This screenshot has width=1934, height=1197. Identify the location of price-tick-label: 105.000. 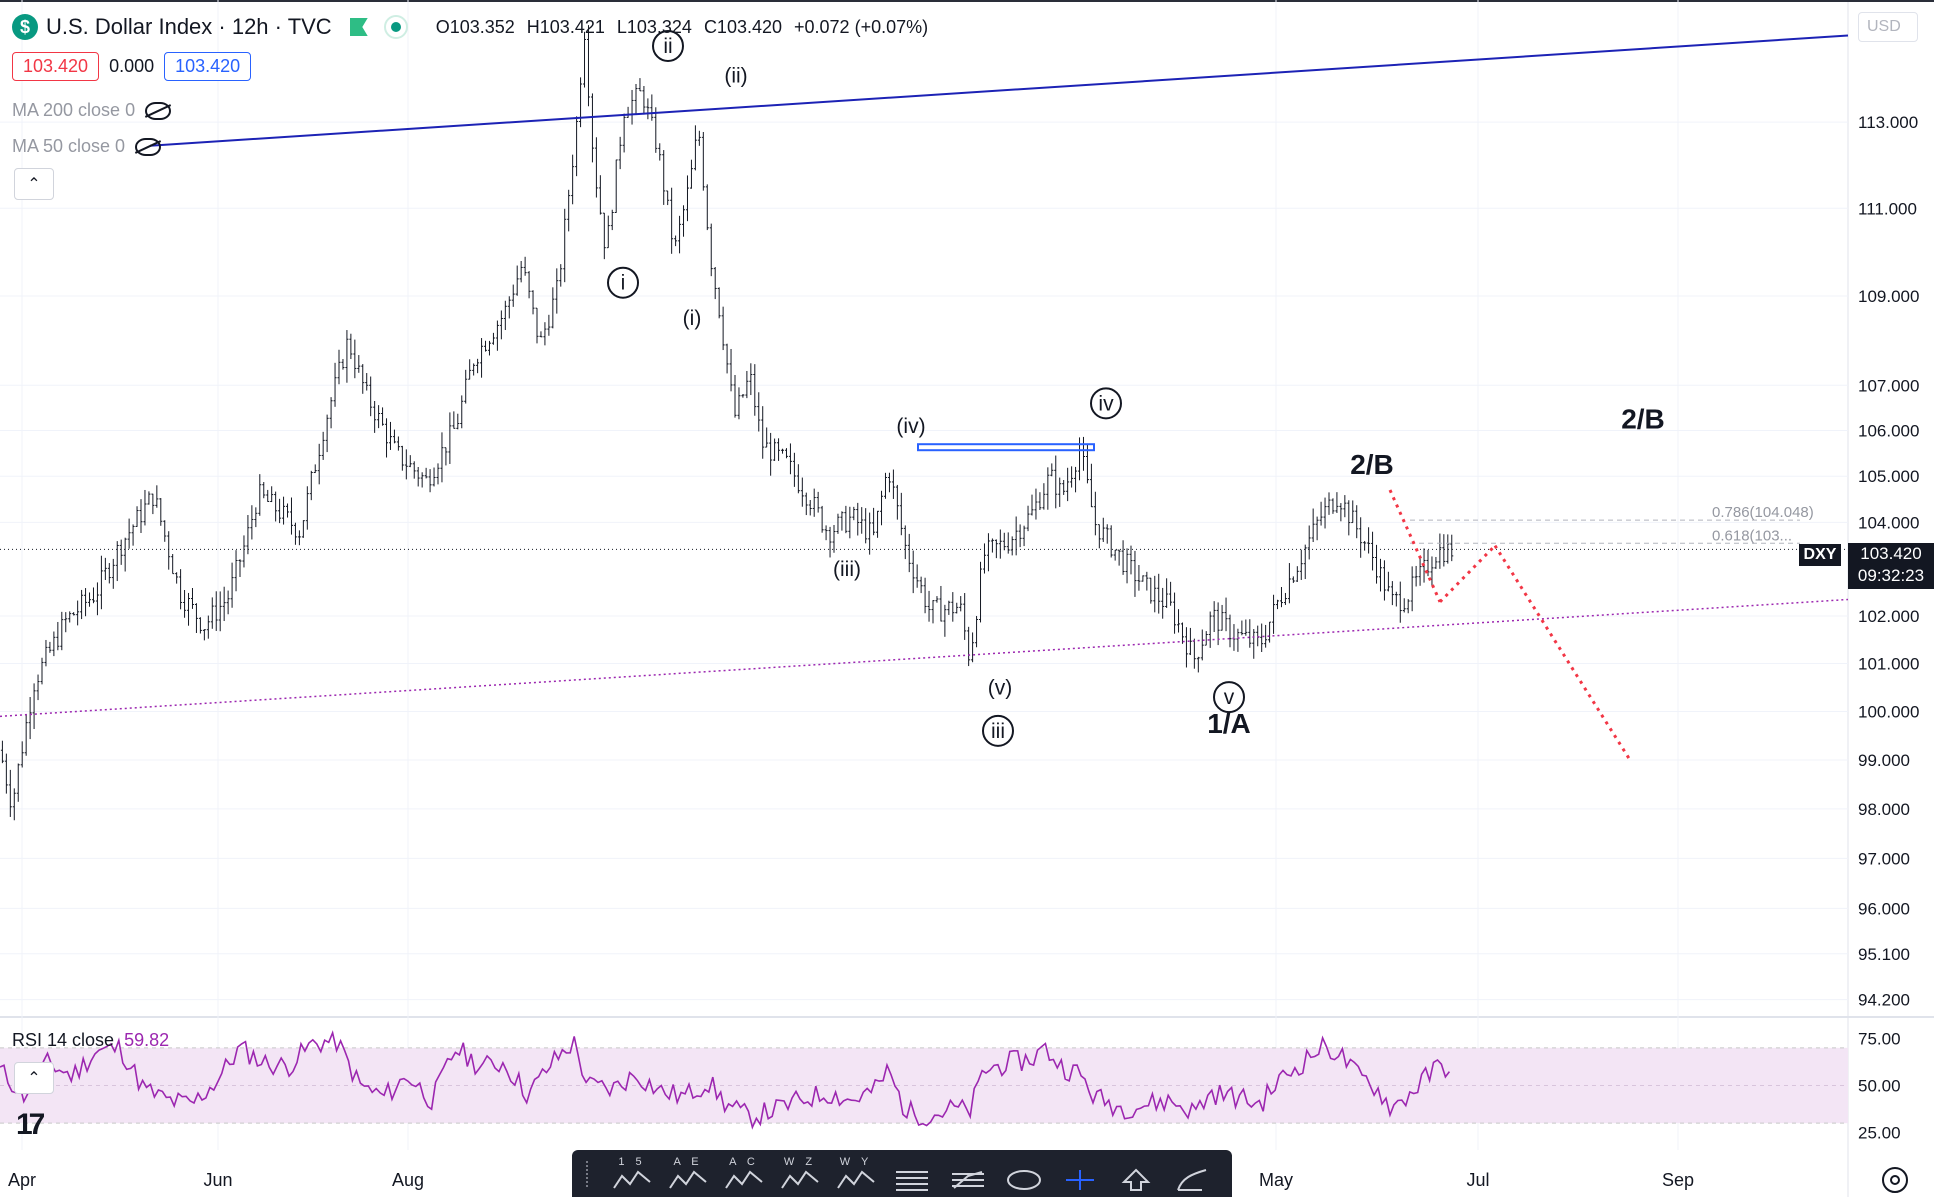
(1888, 476).